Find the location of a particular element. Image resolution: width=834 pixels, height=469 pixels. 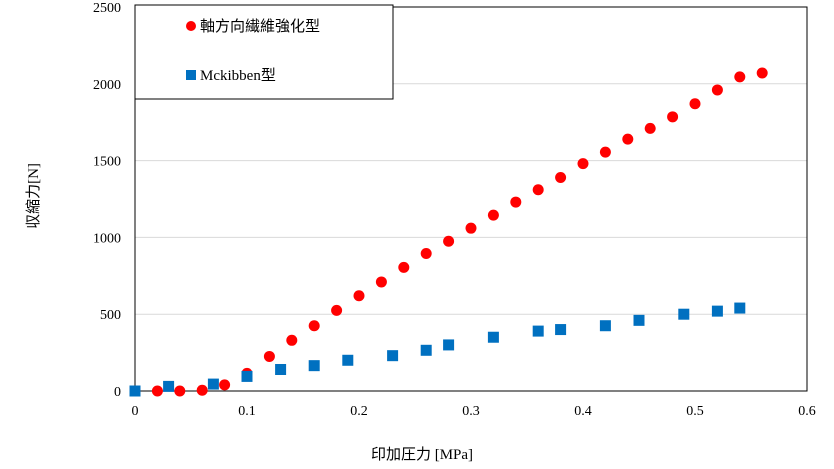

legend-label-series-1: 軸方向繊維強化型 is located at coordinates (260, 26).